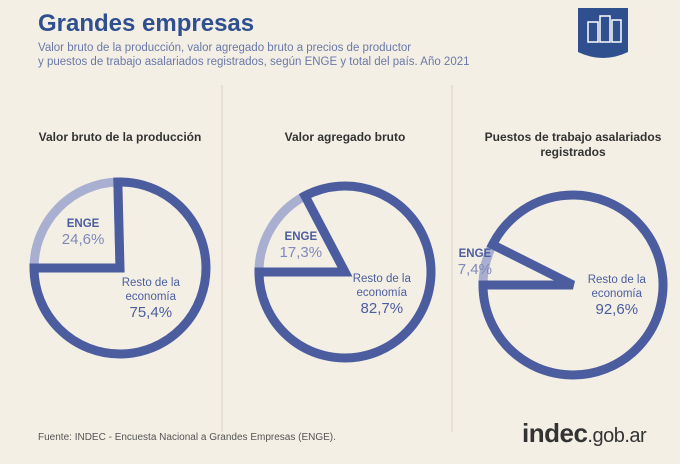 The image size is (680, 464). I want to click on slice-label: Resto de la economía 75,4%, so click(151, 298).